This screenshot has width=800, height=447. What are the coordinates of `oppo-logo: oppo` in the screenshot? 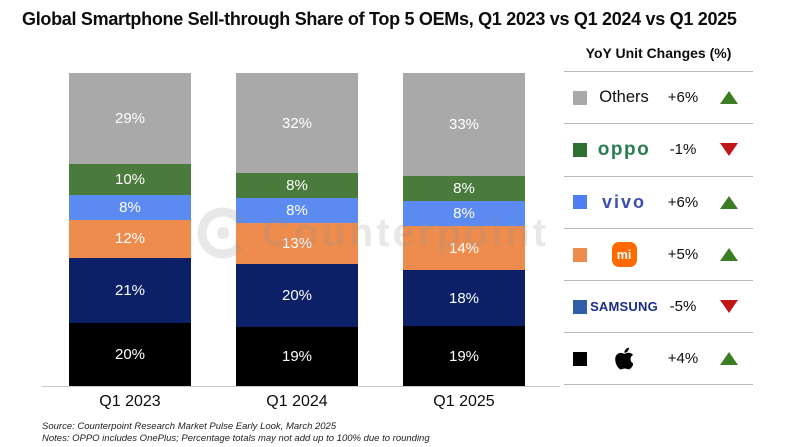 It's located at (624, 150).